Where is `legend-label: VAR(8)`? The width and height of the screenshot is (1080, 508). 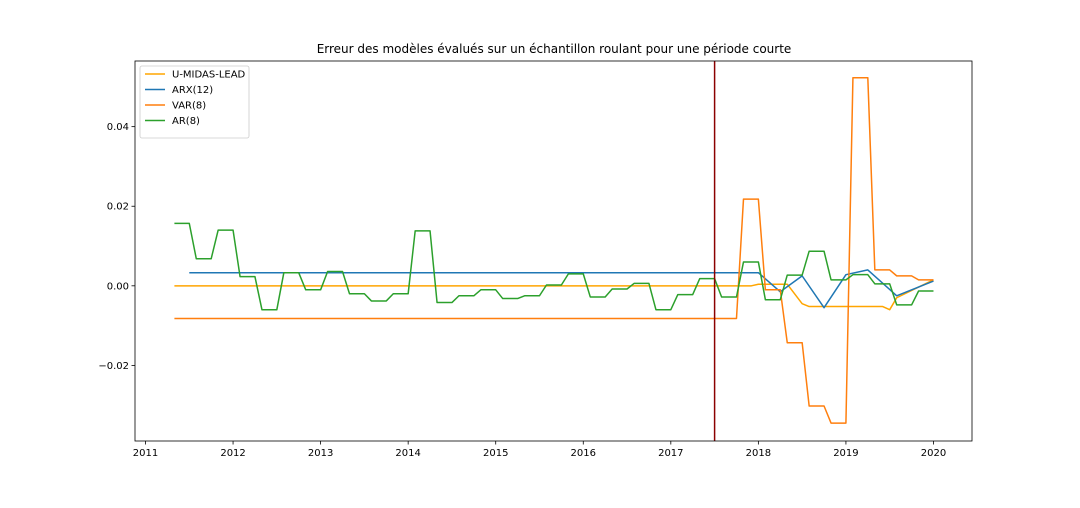
legend-label: VAR(8) is located at coordinates (189, 106).